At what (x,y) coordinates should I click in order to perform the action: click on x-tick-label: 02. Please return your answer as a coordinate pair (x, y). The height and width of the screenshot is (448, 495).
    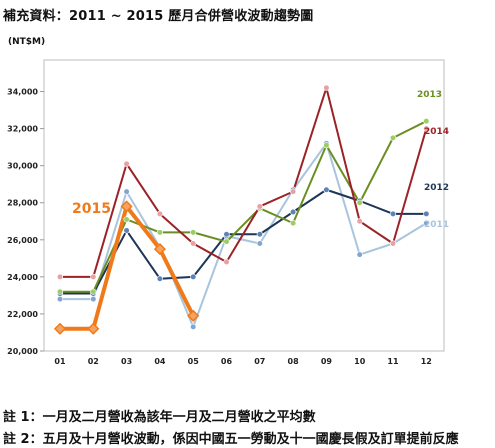
    Looking at the image, I should click on (93, 361).